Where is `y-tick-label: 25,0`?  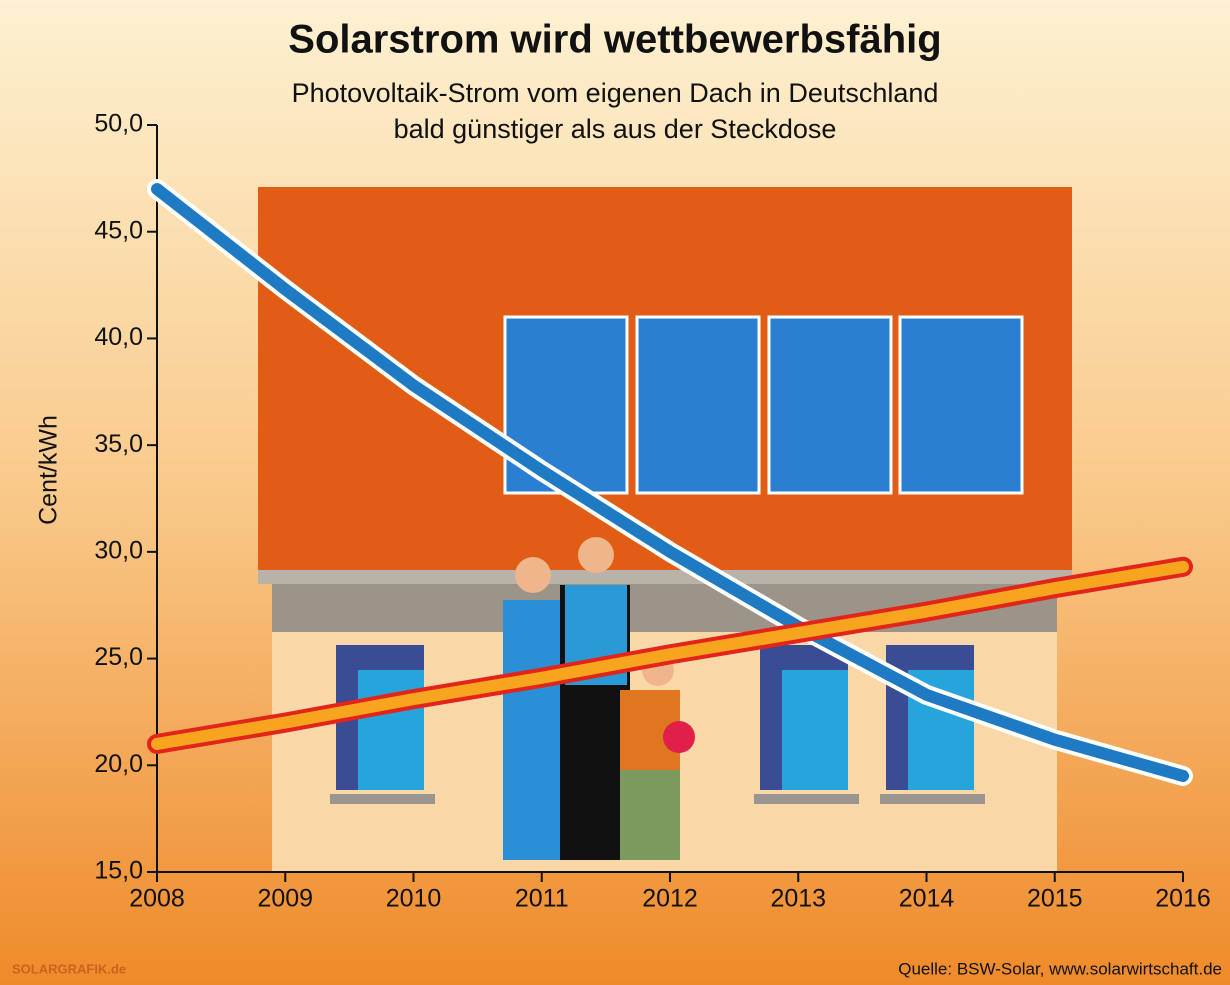 y-tick-label: 25,0 is located at coordinates (118, 657).